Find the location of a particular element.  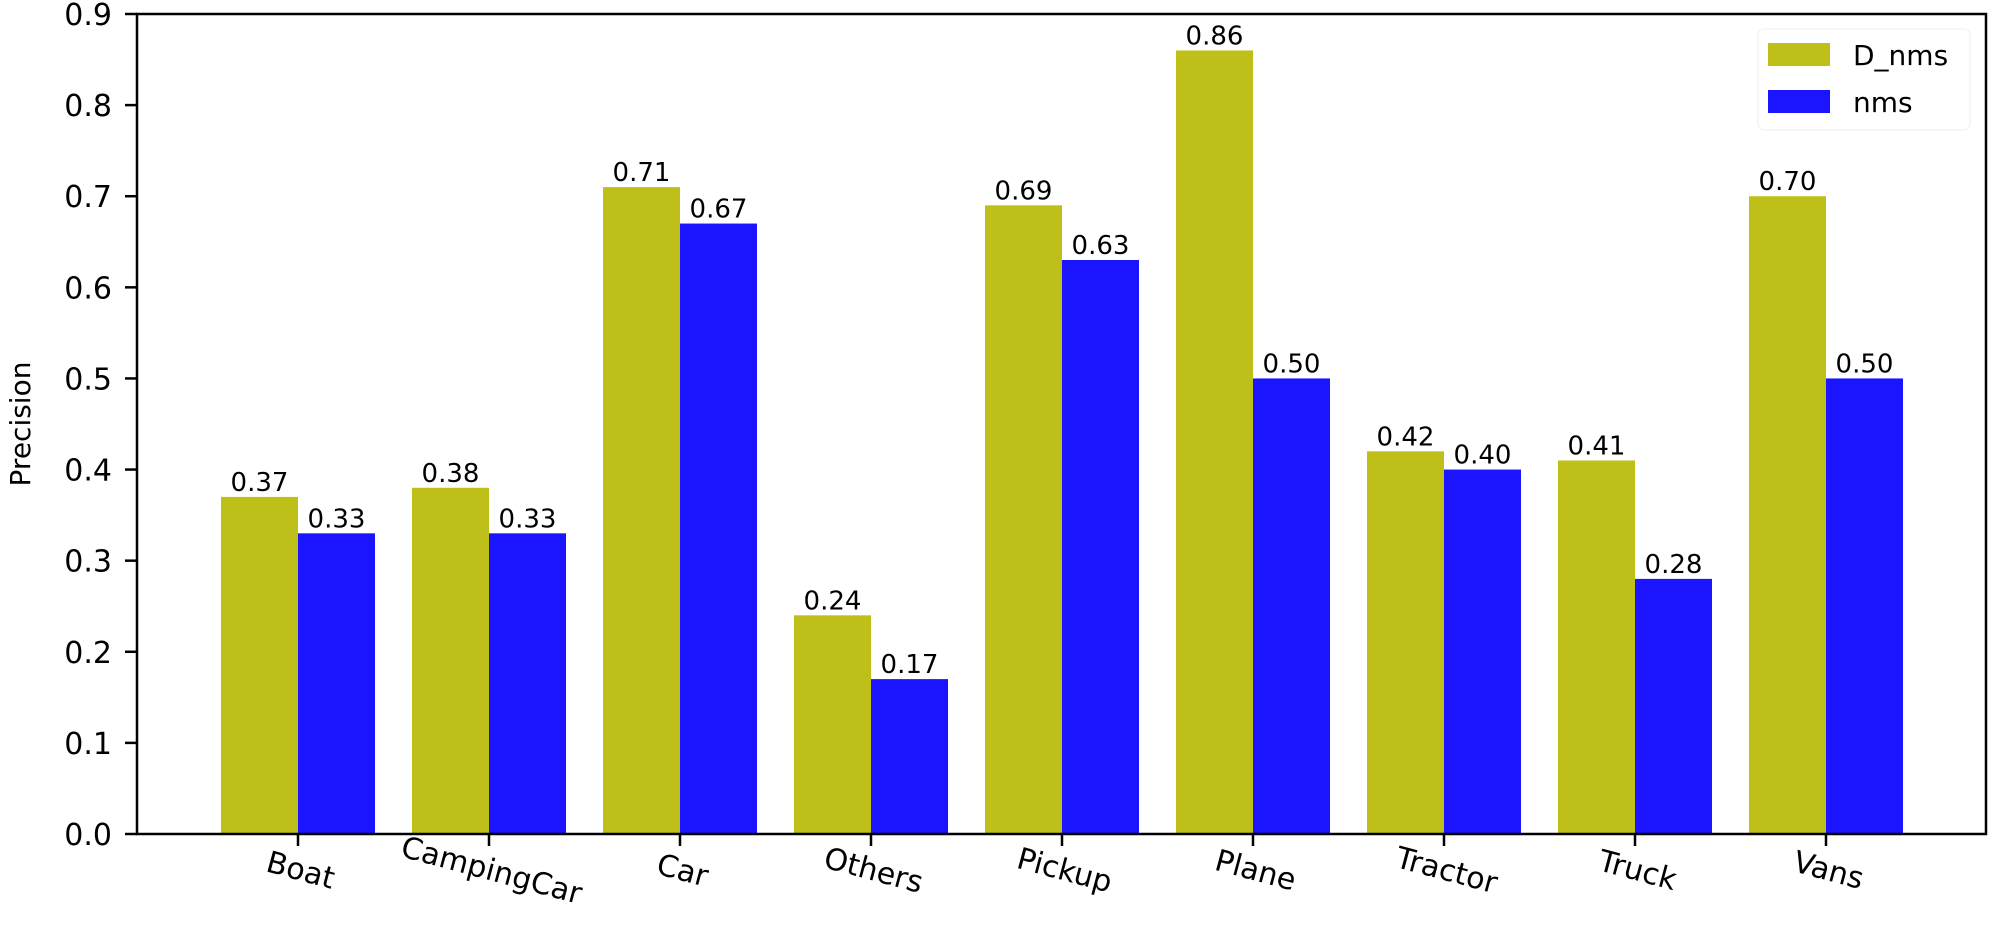

bar-d-nms-tractor is located at coordinates (1405, 642).